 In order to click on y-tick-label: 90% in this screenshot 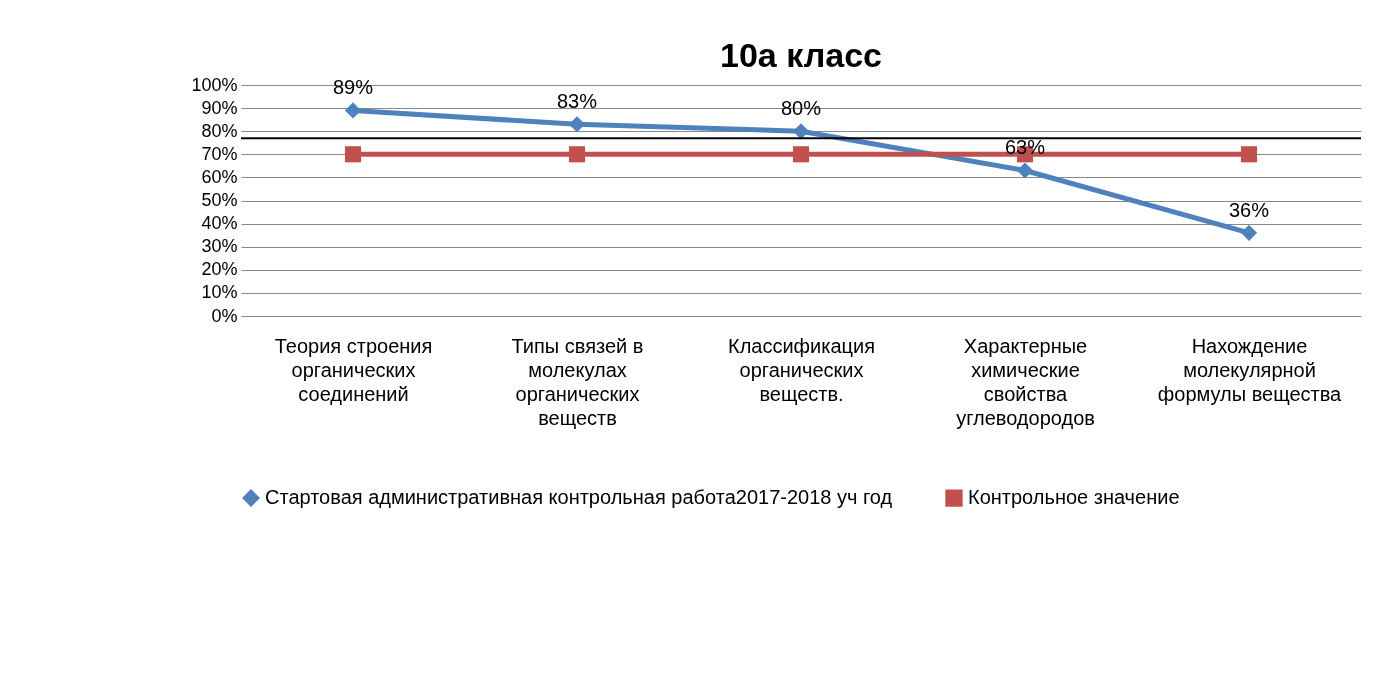, I will do `click(219, 107)`.